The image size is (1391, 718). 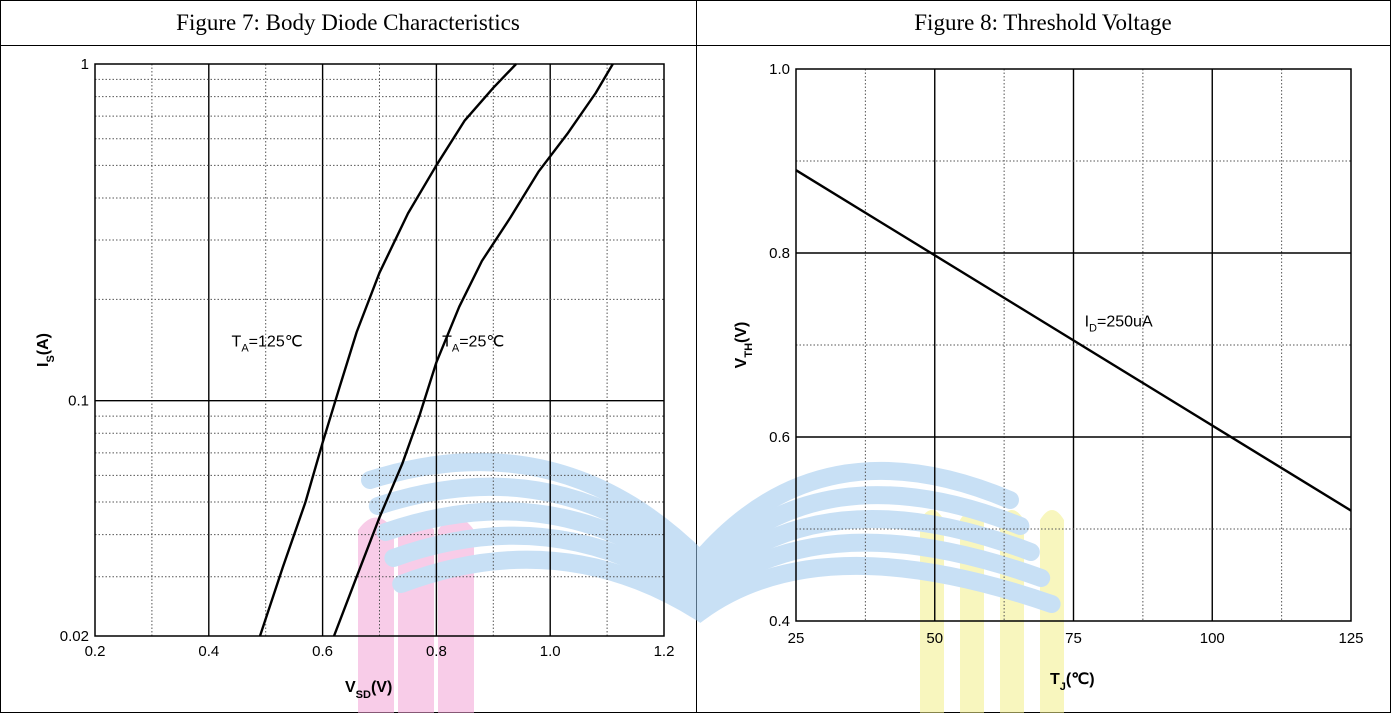 I want to click on y-axis-title: VTH(V), so click(x=744, y=345).